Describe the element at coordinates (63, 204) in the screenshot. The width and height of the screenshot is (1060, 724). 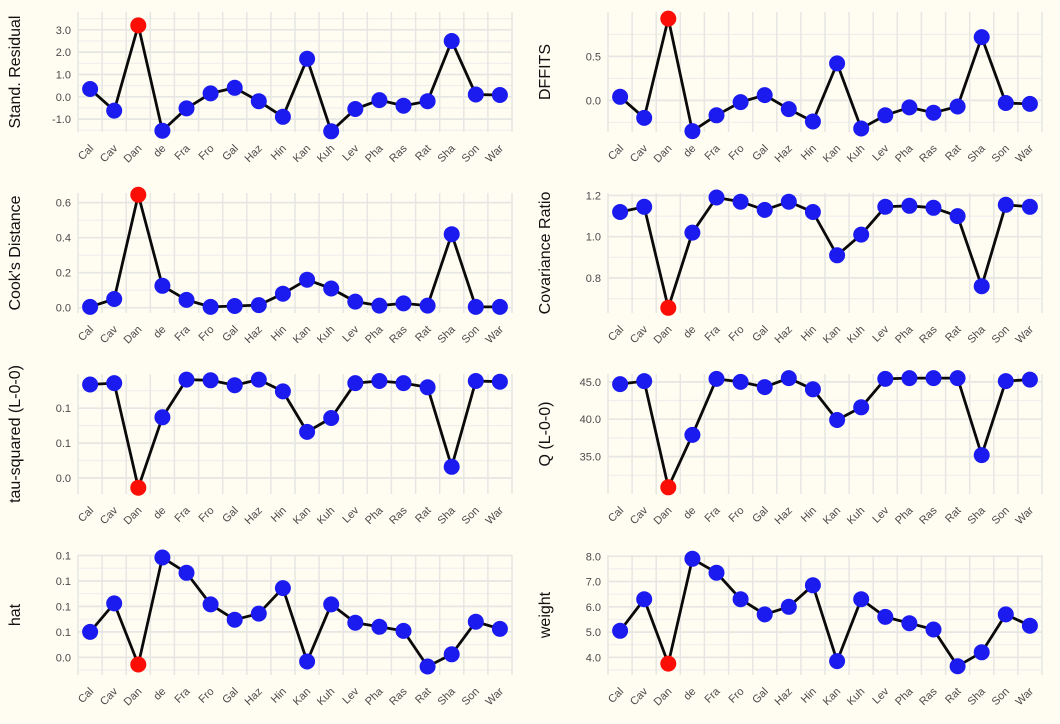
I see `svg-text: 0.6` at that location.